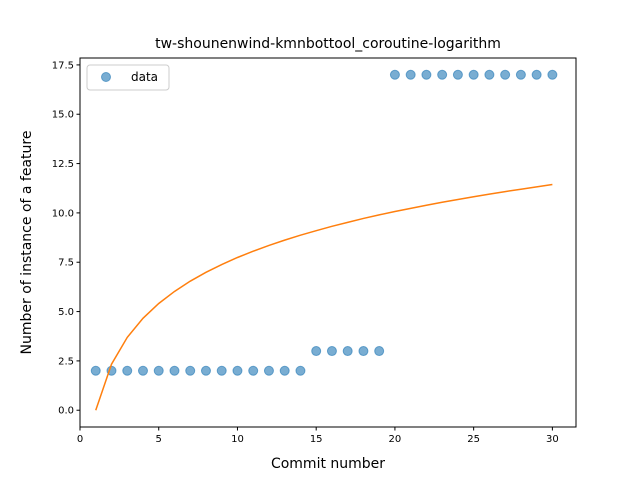 This screenshot has width=640, height=480. Describe the element at coordinates (473, 439) in the screenshot. I see `x-tick-label: 25` at that location.